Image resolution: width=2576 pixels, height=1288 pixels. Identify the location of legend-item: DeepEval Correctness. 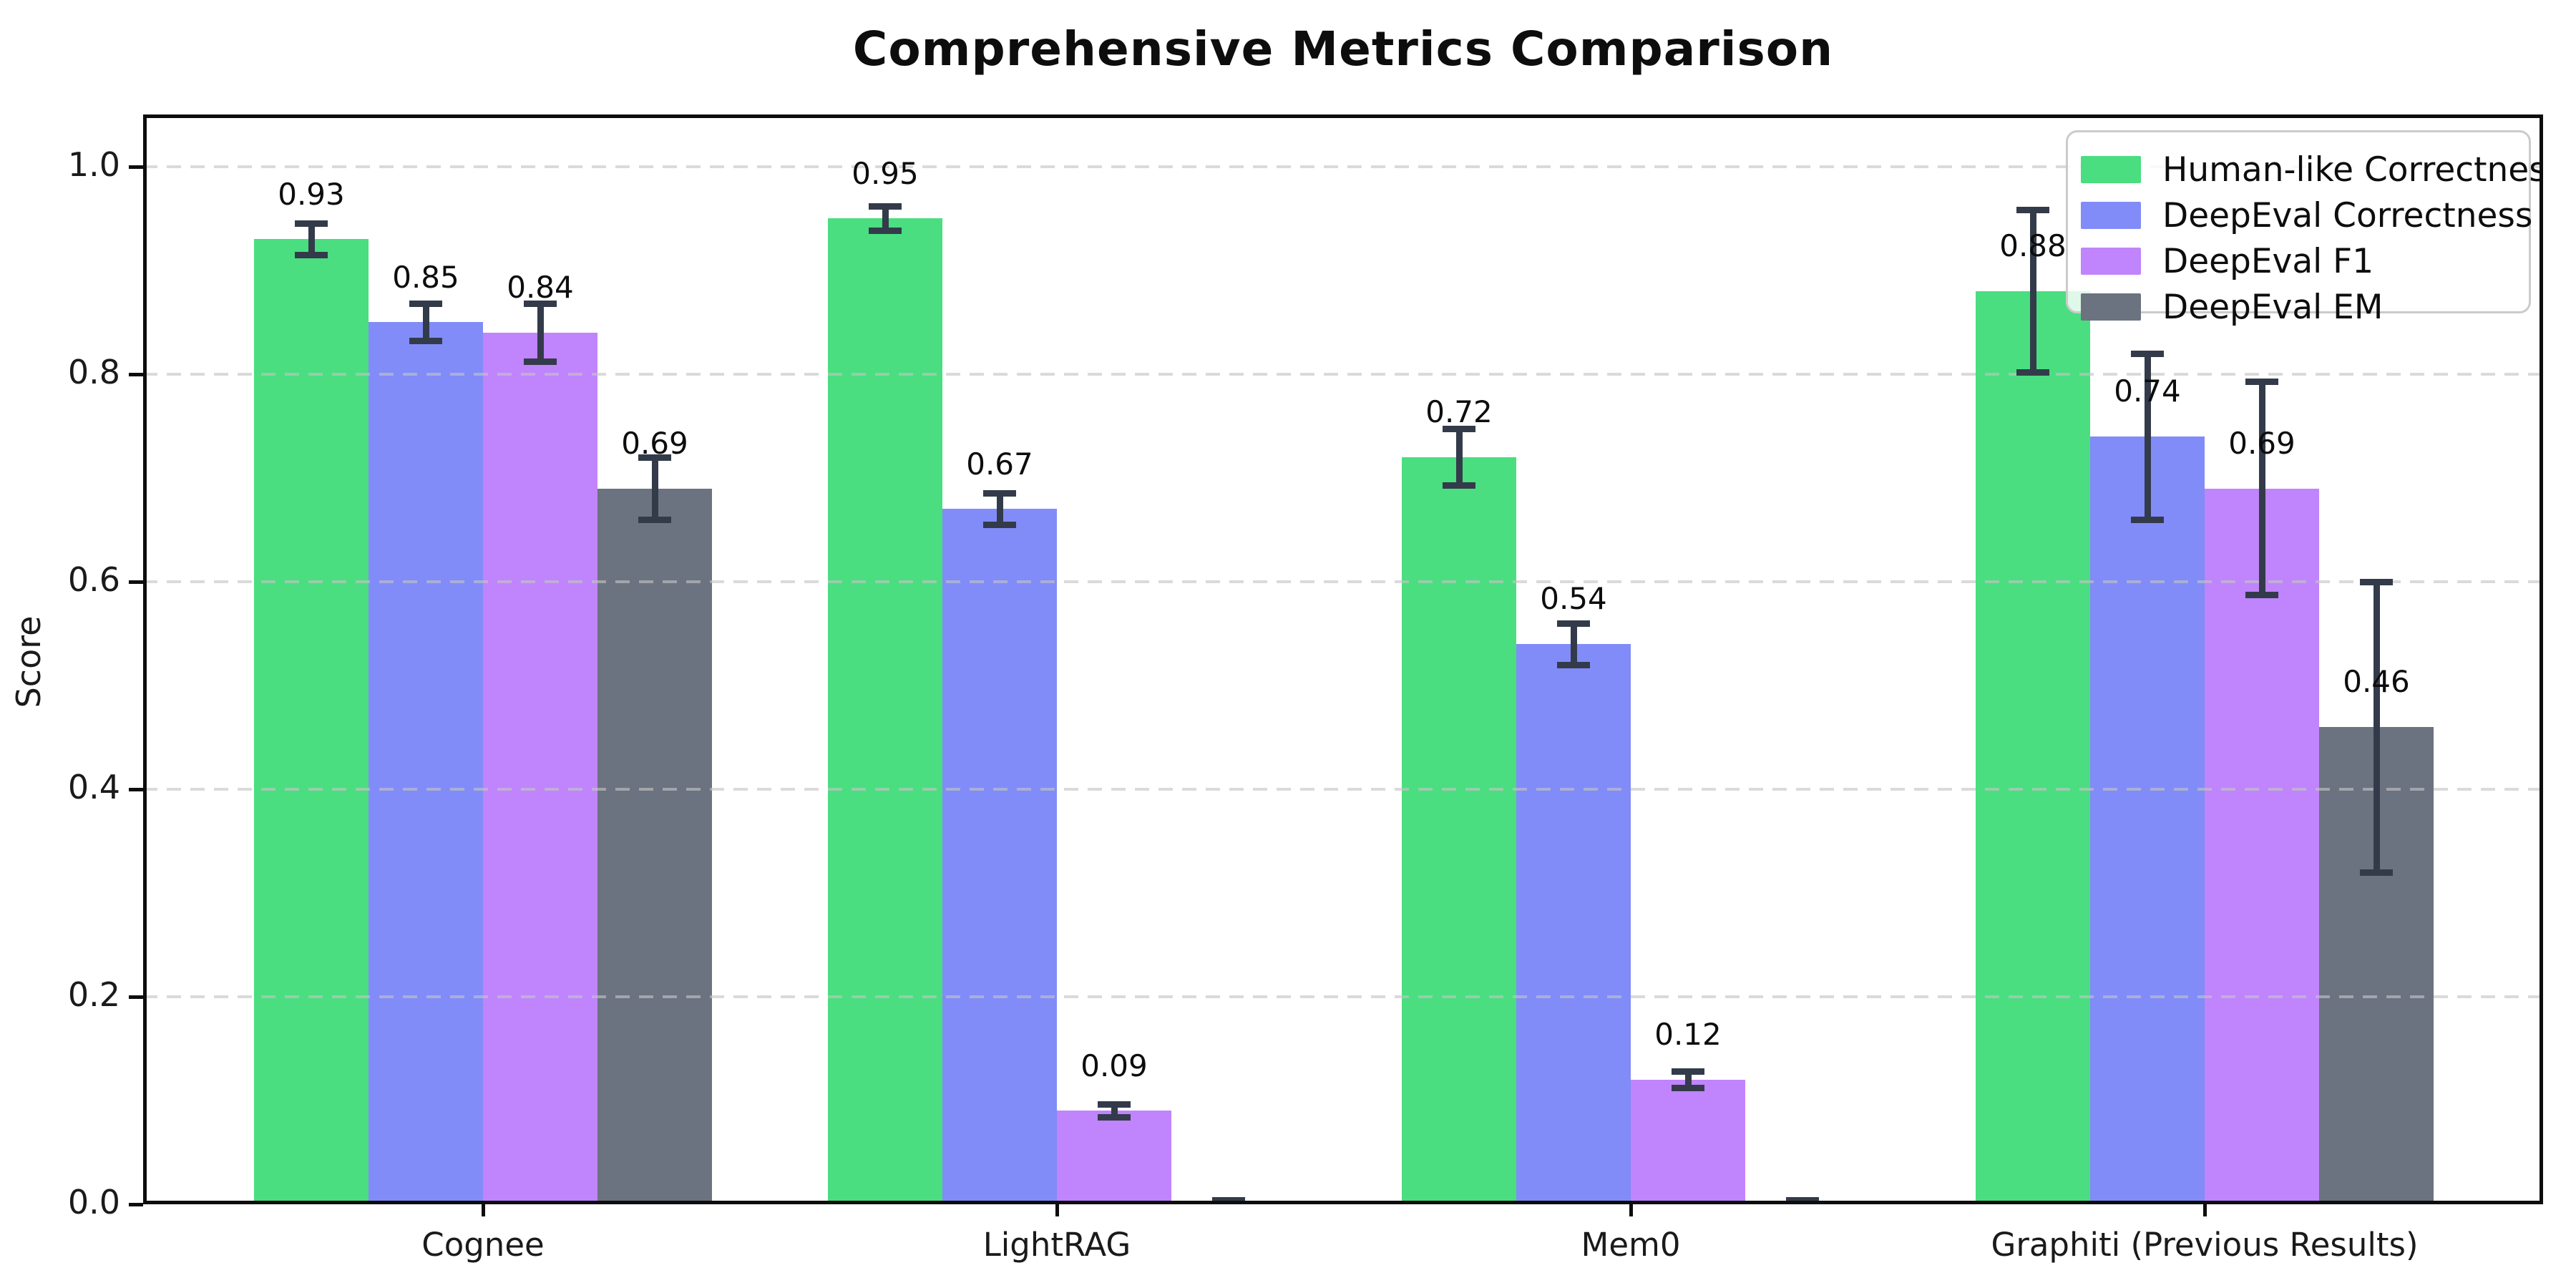
(2307, 215).